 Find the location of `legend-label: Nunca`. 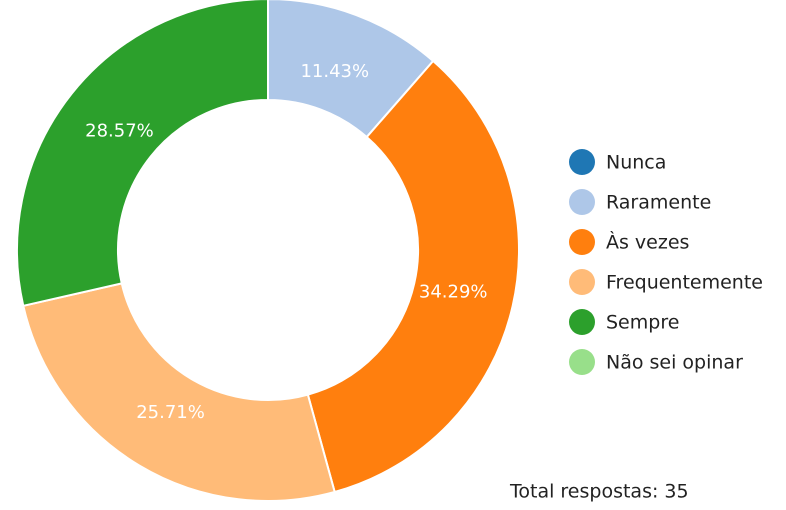

legend-label: Nunca is located at coordinates (636, 163).